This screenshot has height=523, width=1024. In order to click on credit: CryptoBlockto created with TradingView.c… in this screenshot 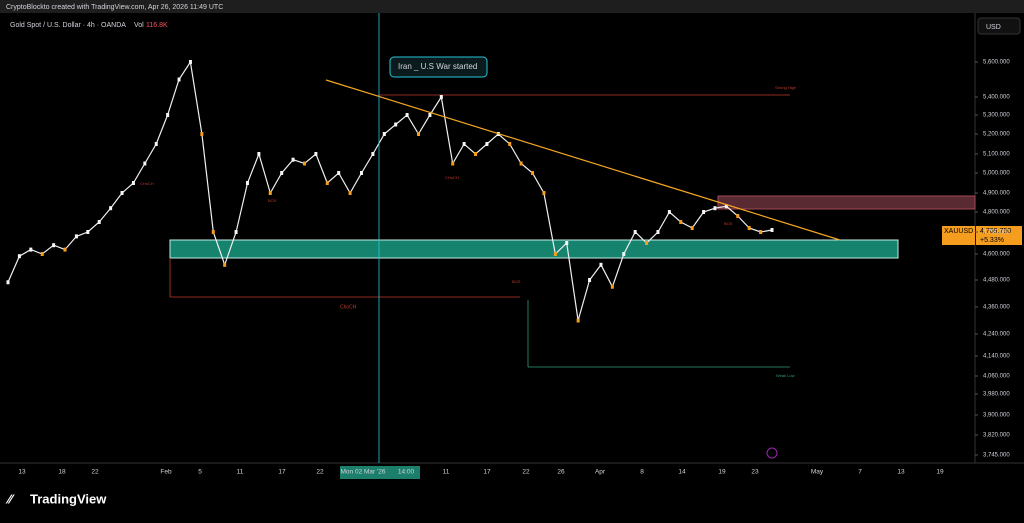, I will do `click(114, 7)`.